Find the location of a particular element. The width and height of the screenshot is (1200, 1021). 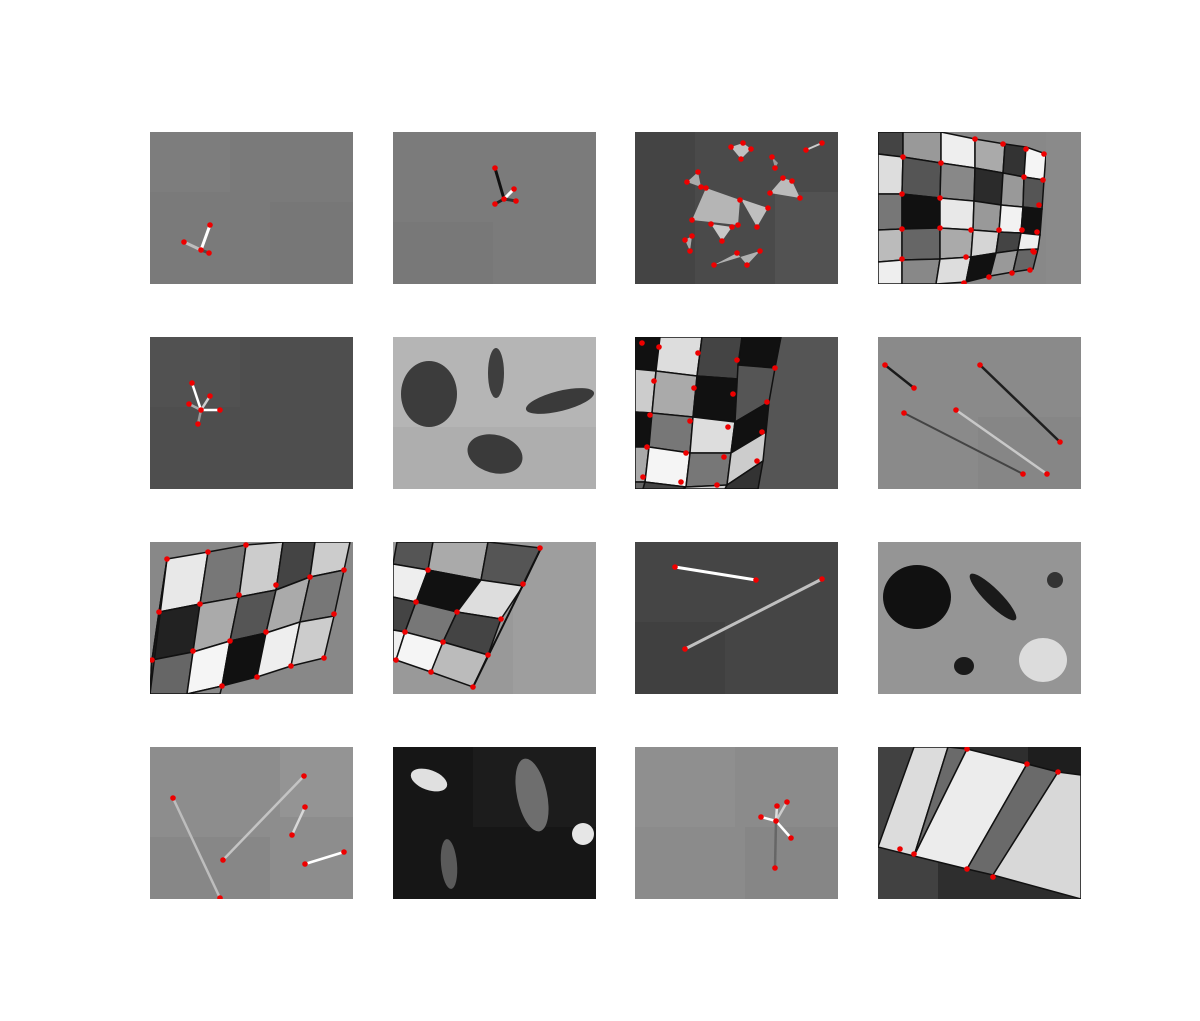

panel-polygons is located at coordinates (736, 208).